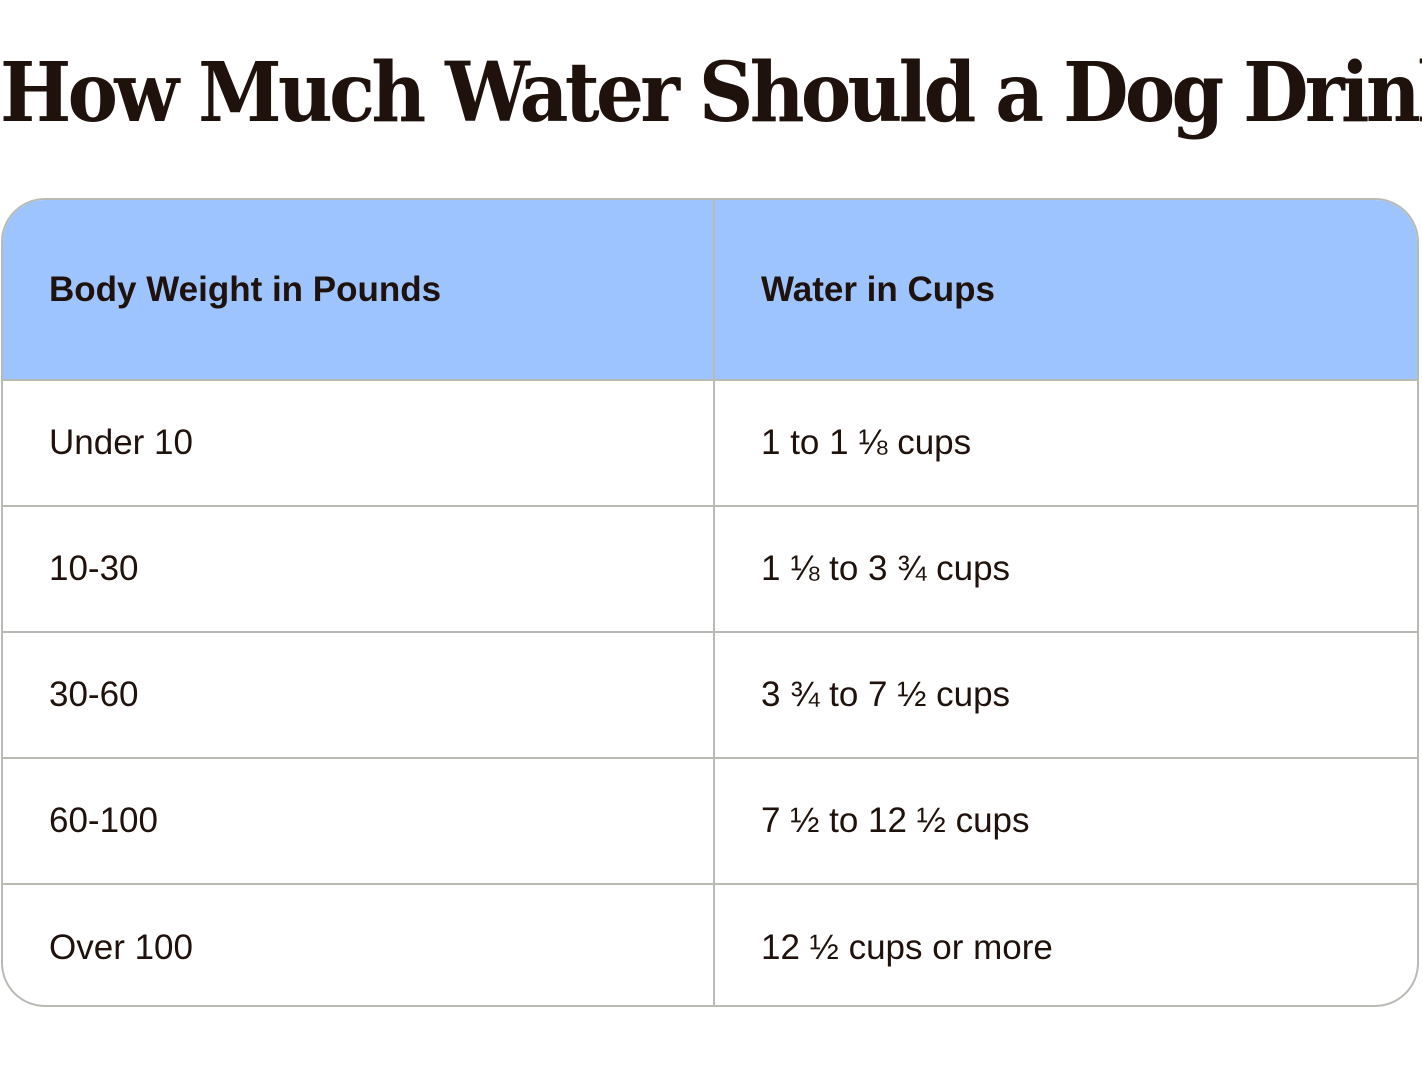 Image resolution: width=1422 pixels, height=1071 pixels. I want to click on table-row: Over 100 12 ½ cups or more, so click(710, 944).